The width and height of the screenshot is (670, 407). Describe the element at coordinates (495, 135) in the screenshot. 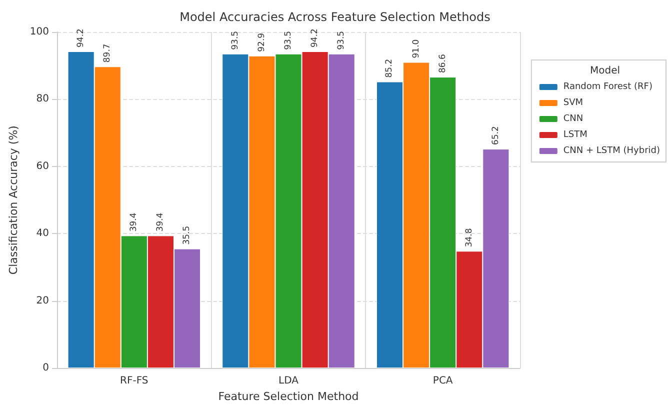

I see `data-label: 65.2` at that location.